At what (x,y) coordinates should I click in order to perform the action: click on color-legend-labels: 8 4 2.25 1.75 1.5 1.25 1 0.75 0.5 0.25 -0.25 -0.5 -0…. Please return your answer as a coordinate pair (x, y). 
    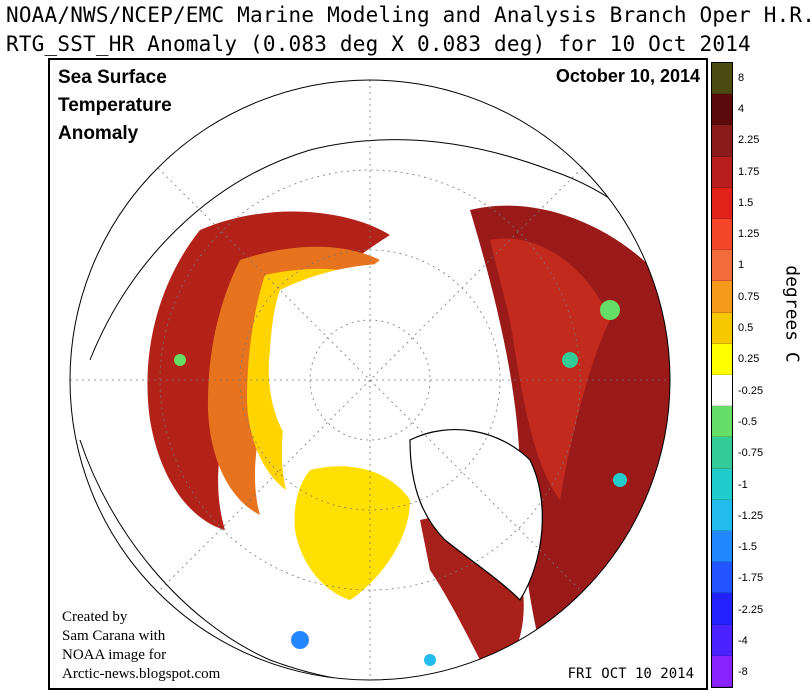
    Looking at the image, I should click on (758, 375).